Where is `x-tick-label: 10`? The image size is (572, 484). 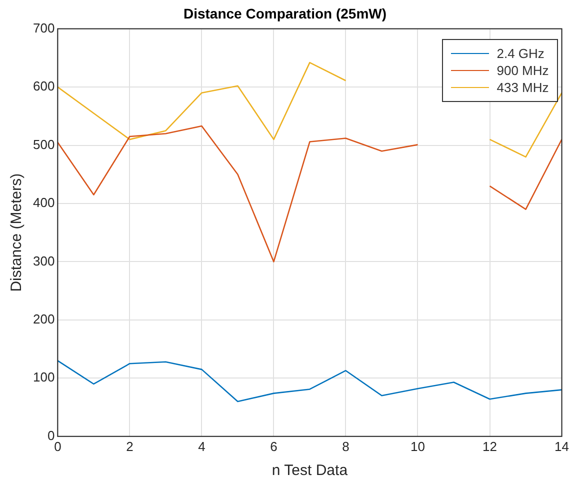 x-tick-label: 10 is located at coordinates (417, 446).